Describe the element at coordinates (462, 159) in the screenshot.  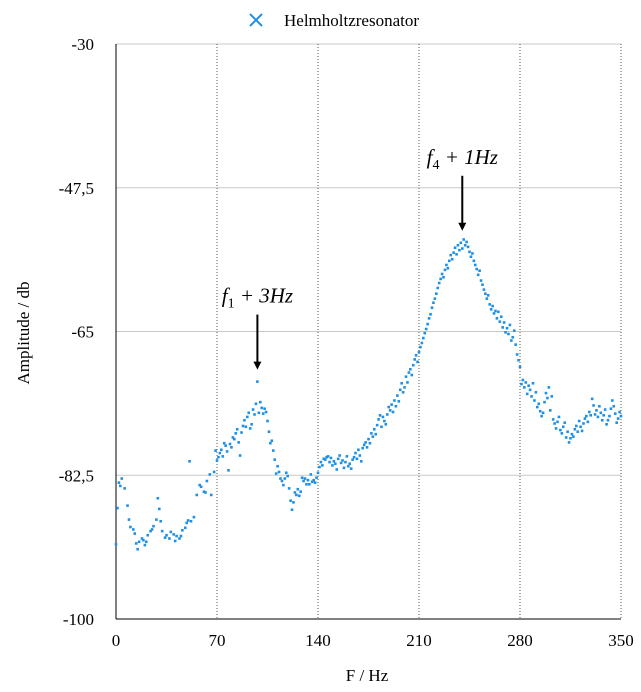
I see `annotation-label: f4 + 1Hz` at that location.